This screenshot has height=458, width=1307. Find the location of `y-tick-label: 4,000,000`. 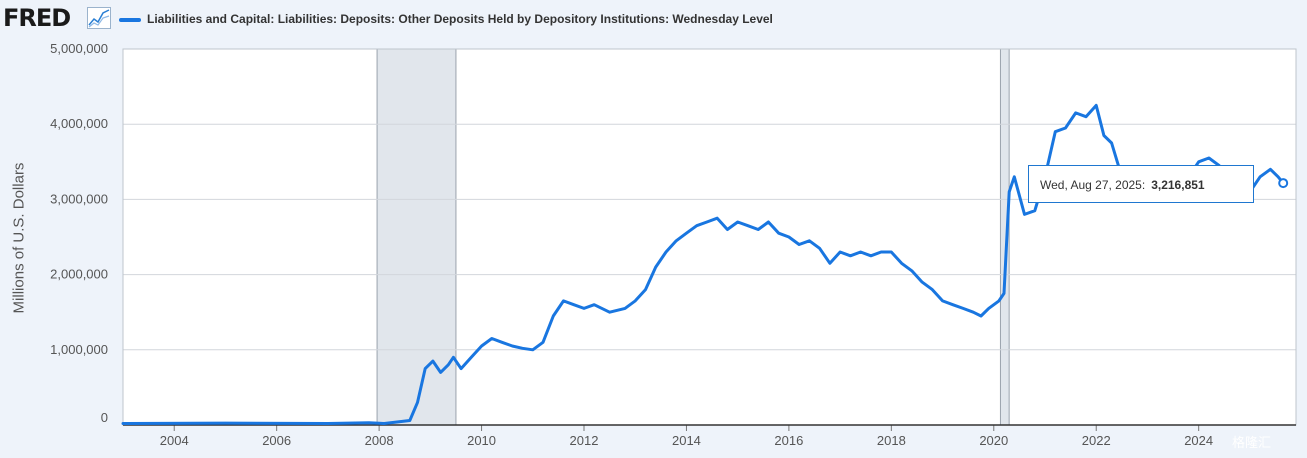

y-tick-label: 4,000,000 is located at coordinates (79, 123).